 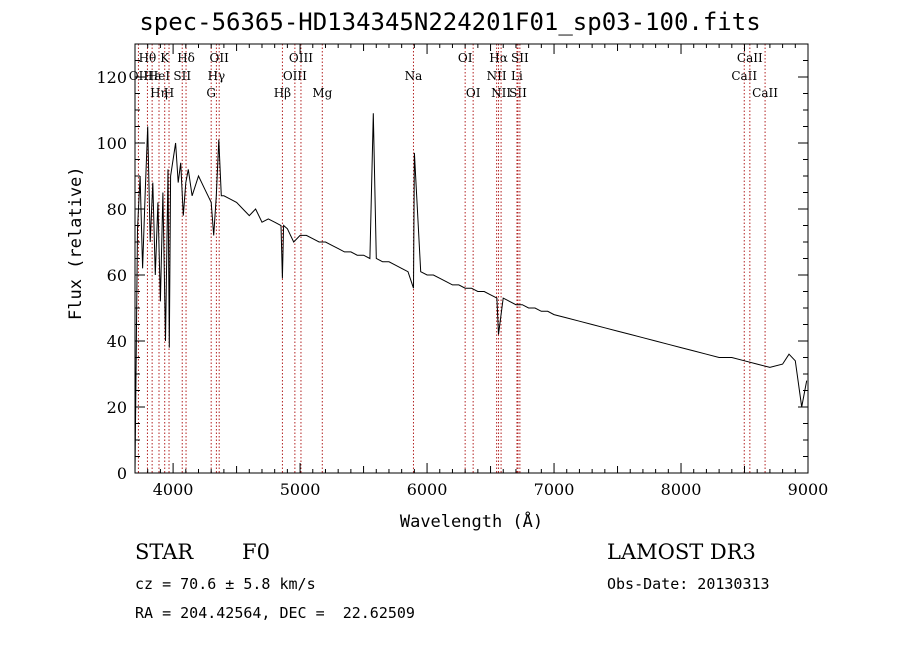 What do you see at coordinates (169, 93) in the screenshot?
I see `line-marker-label: H` at bounding box center [169, 93].